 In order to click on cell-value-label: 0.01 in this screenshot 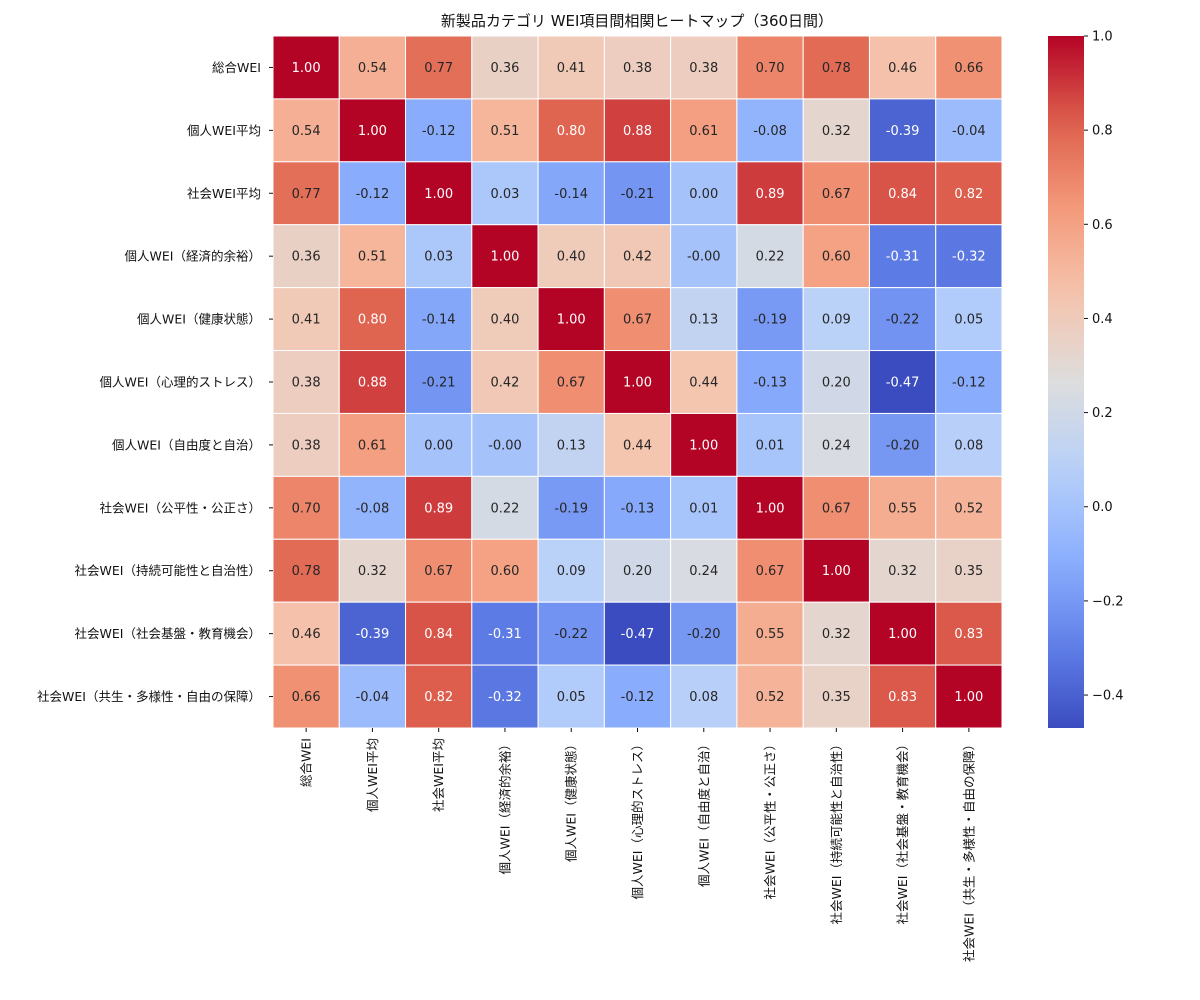, I will do `click(703, 508)`.